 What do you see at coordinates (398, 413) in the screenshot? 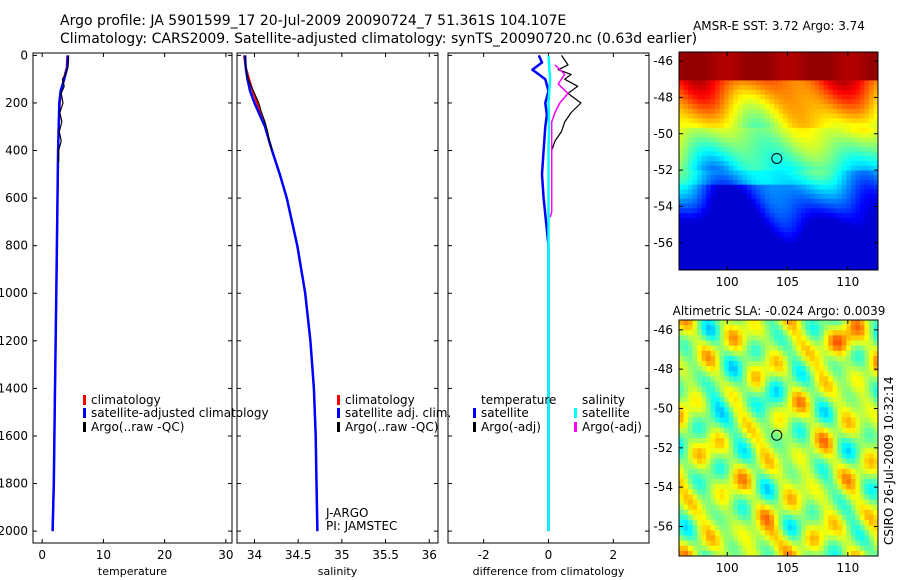
I see `legend-label: satellite adj. clim.` at bounding box center [398, 413].